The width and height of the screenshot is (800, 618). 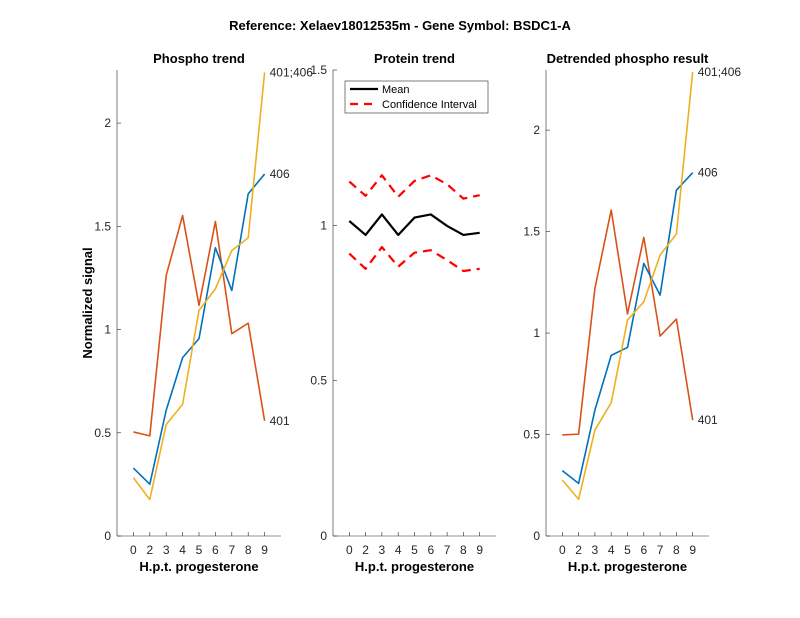 What do you see at coordinates (199, 58) in the screenshot?
I see `panel-title: Phospho trend` at bounding box center [199, 58].